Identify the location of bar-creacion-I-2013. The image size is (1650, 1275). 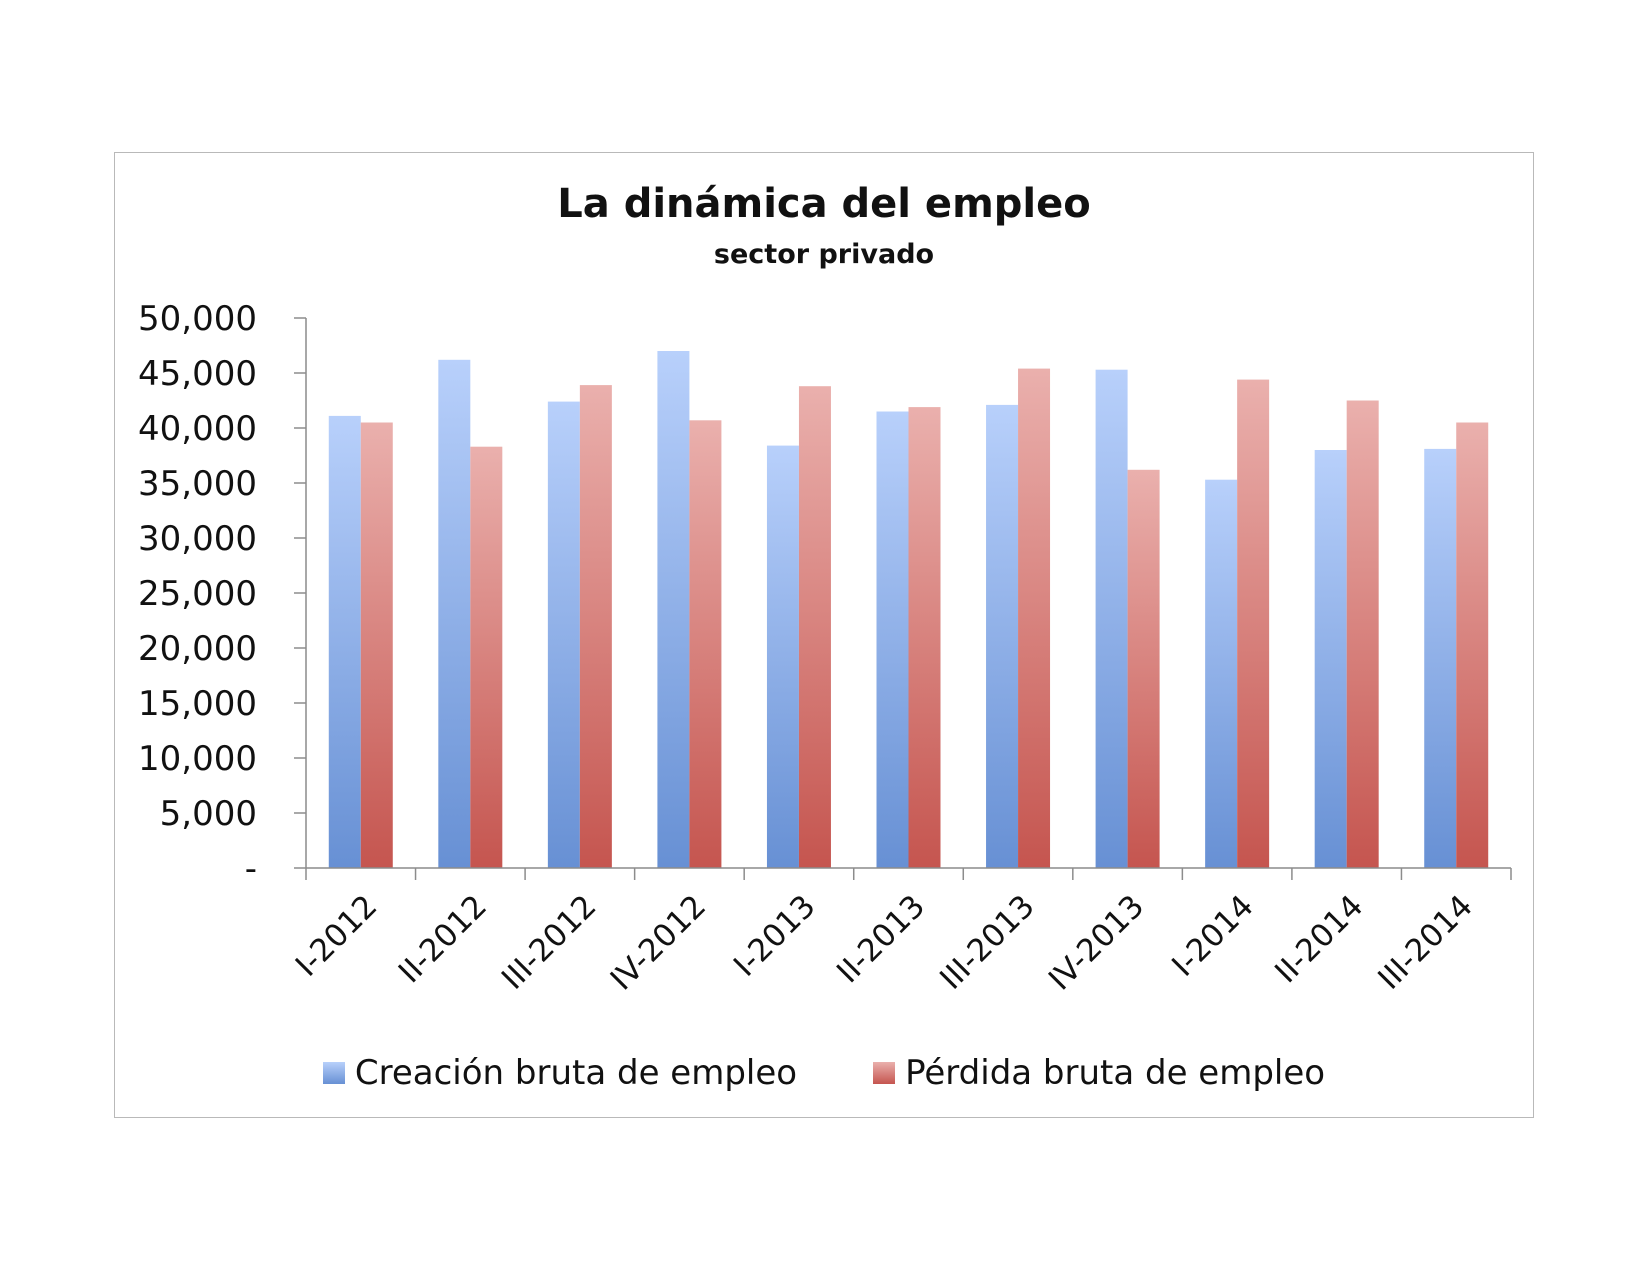
(782, 656).